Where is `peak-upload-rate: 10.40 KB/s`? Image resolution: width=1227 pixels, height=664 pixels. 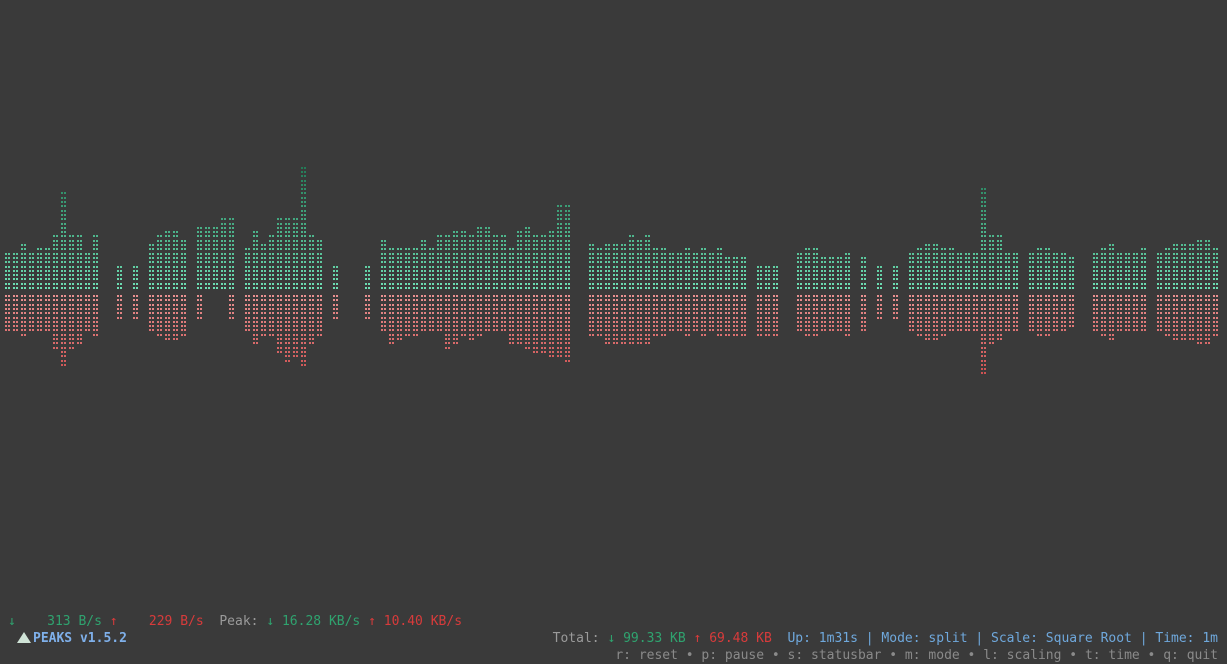 peak-upload-rate: 10.40 KB/s is located at coordinates (423, 621).